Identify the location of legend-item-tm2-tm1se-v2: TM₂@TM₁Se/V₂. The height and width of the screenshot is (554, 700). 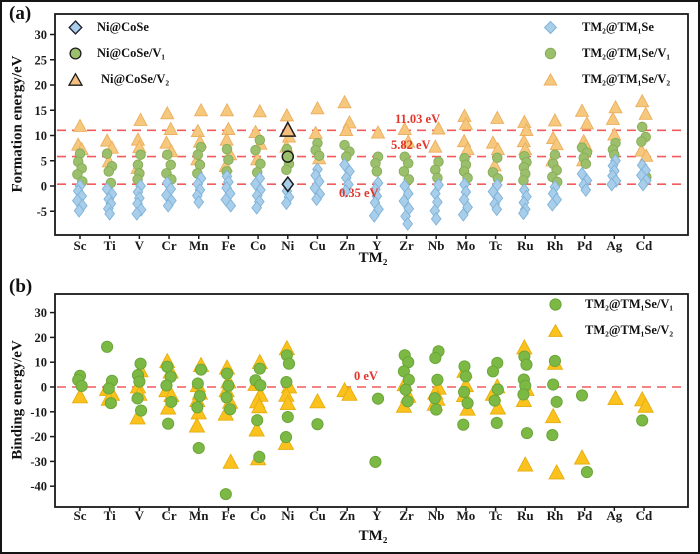
(606, 79).